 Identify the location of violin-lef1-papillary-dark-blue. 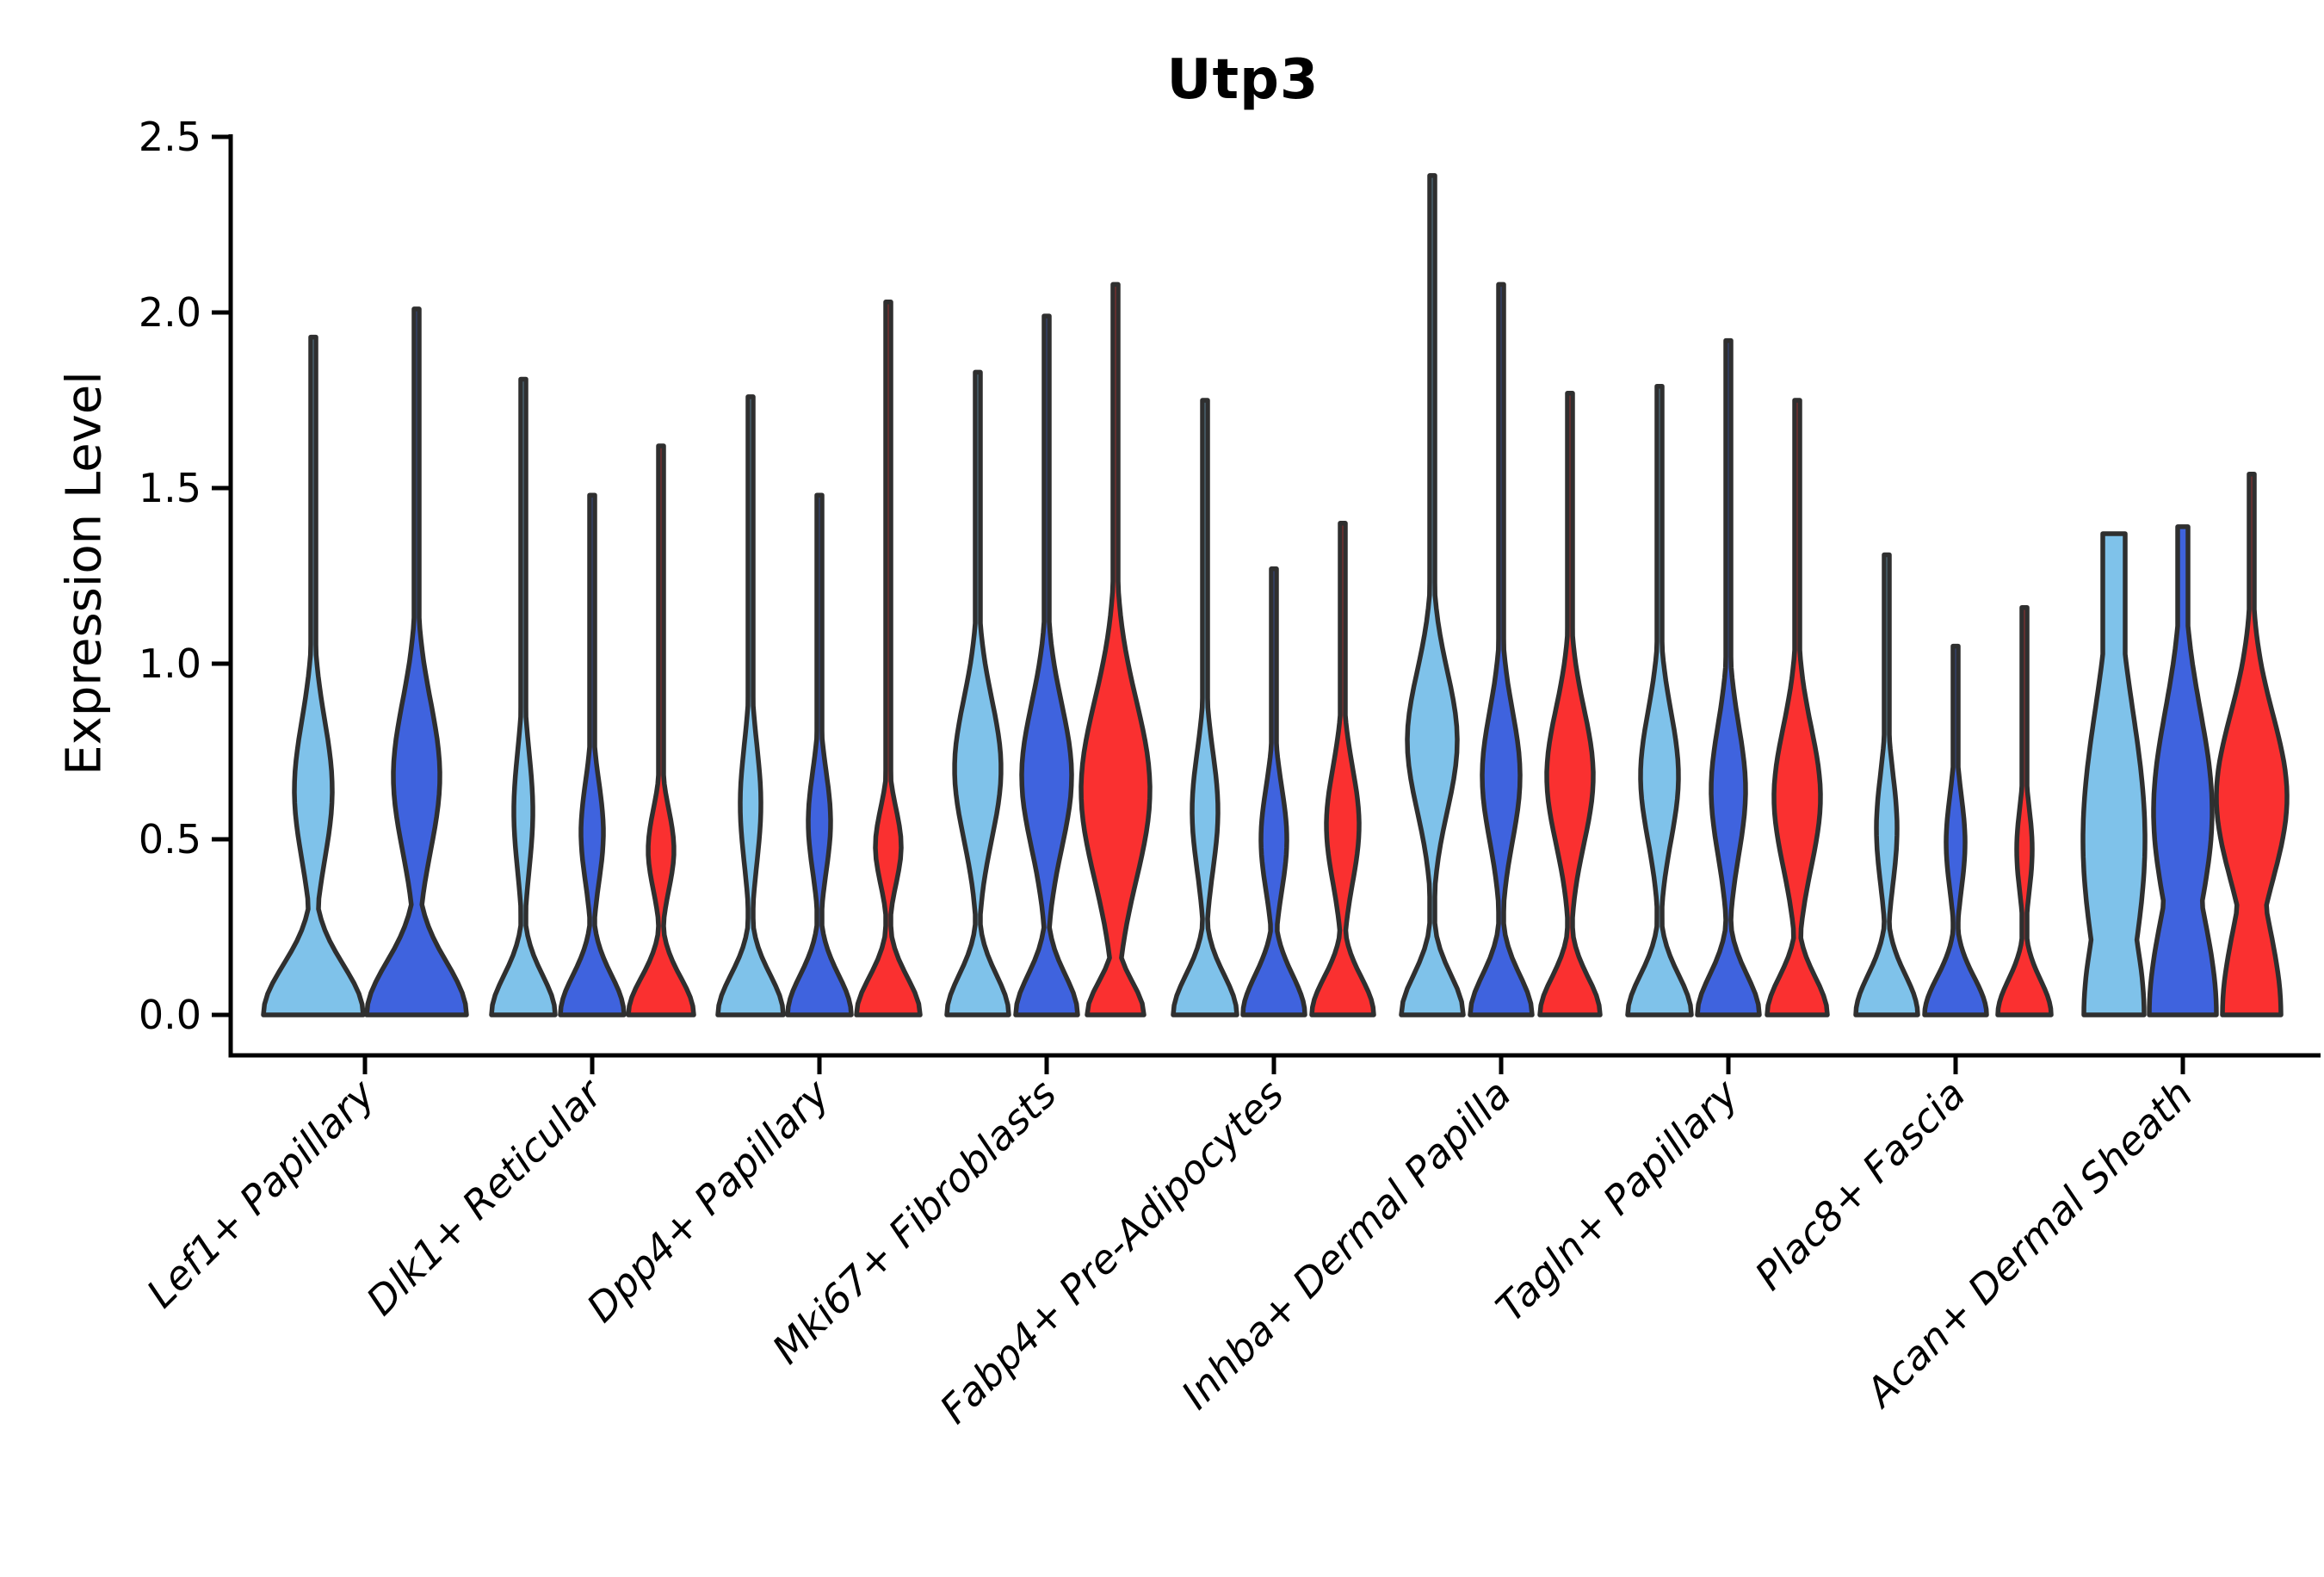
(416, 661).